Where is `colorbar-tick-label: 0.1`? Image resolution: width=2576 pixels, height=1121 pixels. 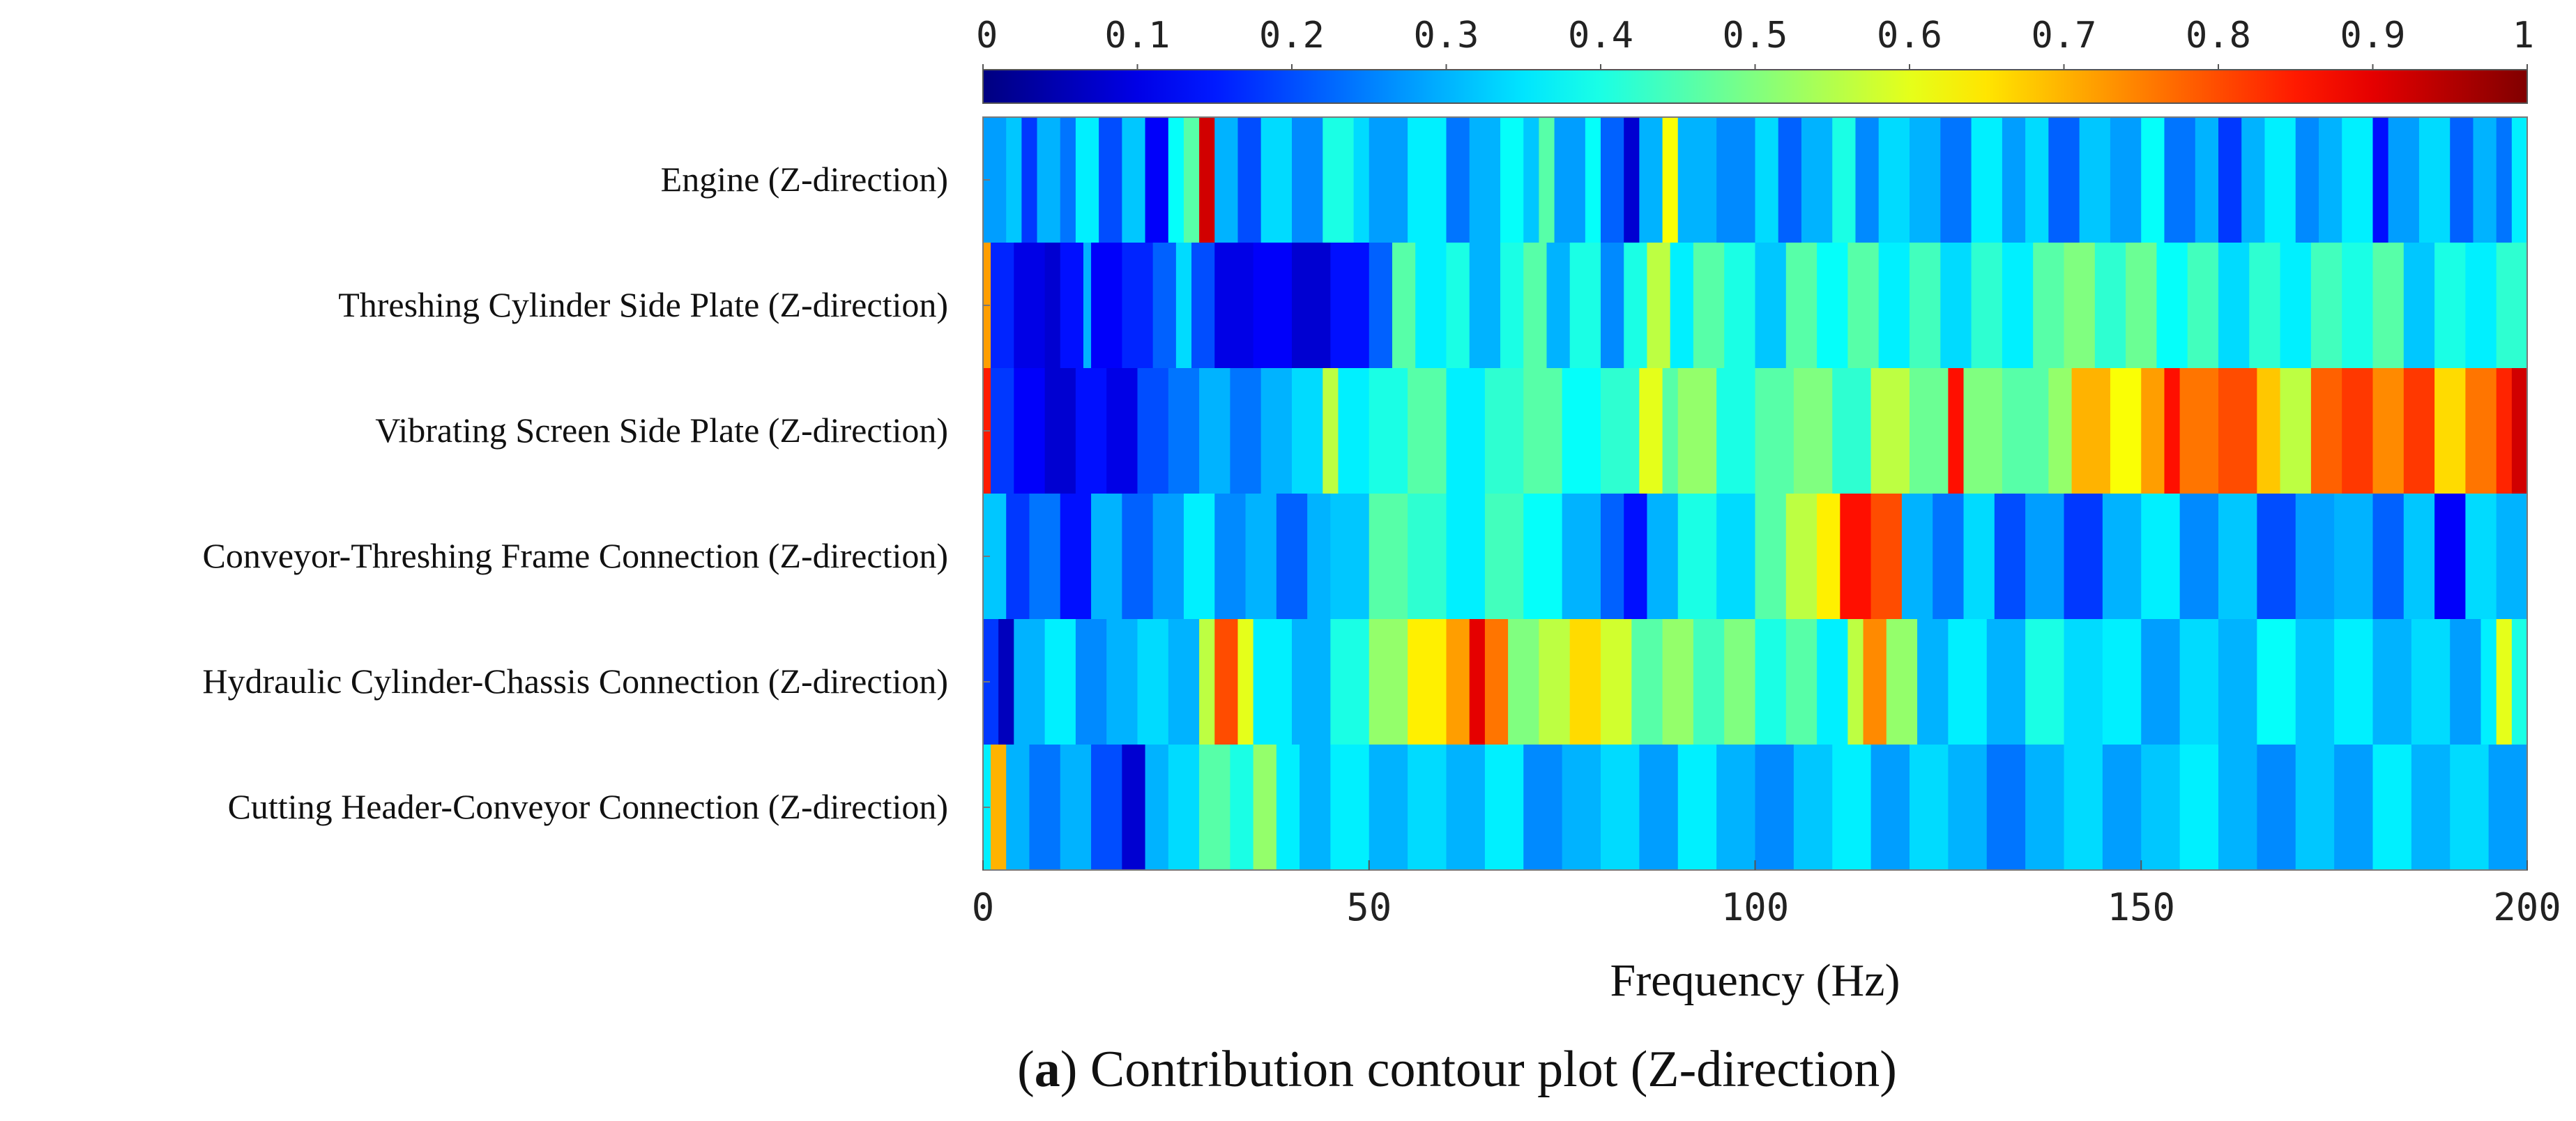 colorbar-tick-label: 0.1 is located at coordinates (1138, 35).